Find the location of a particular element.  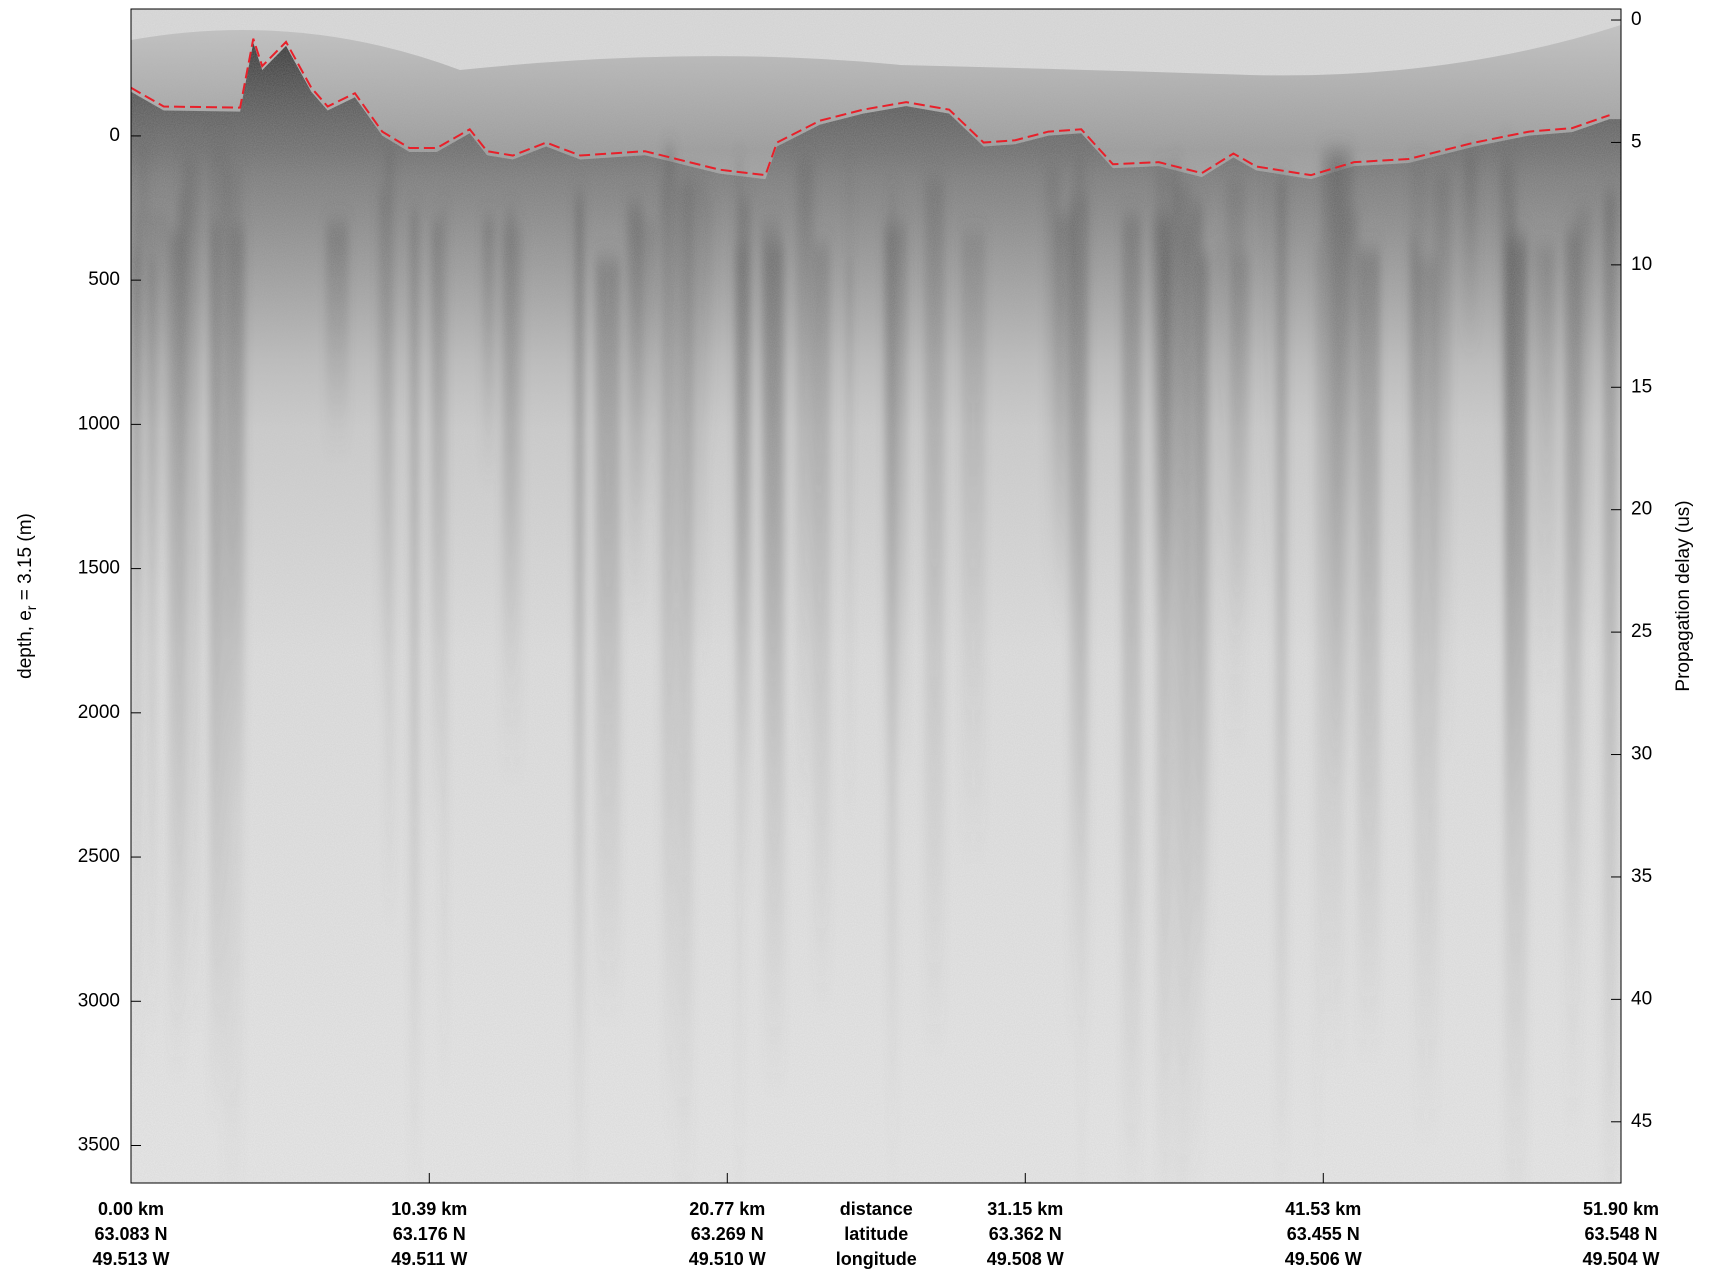

x-tick-label: 10.39 km is located at coordinates (429, 1209).